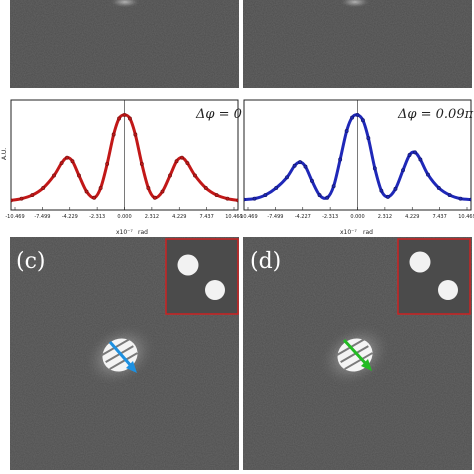  I want to click on panel-c-label: (c), so click(31, 261).